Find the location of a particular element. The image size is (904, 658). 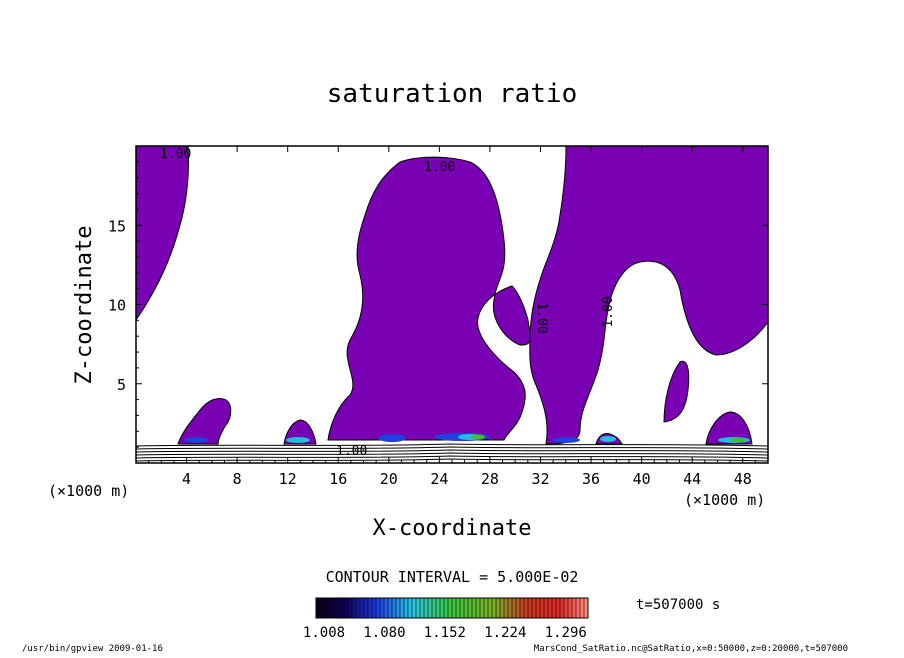

colorbar-frame is located at coordinates (452, 608).